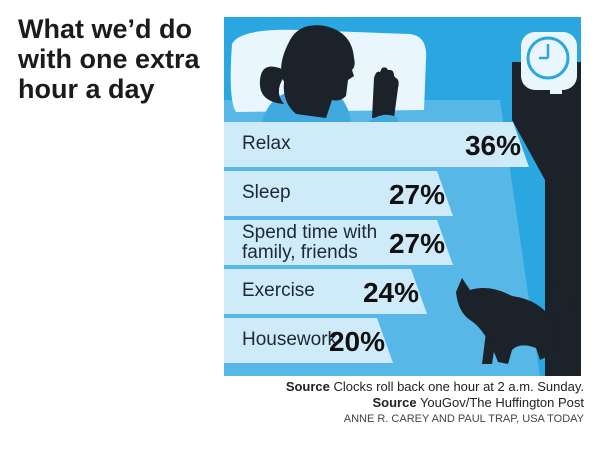 The height and width of the screenshot is (450, 600). What do you see at coordinates (513, 321) in the screenshot?
I see `cat-icon` at bounding box center [513, 321].